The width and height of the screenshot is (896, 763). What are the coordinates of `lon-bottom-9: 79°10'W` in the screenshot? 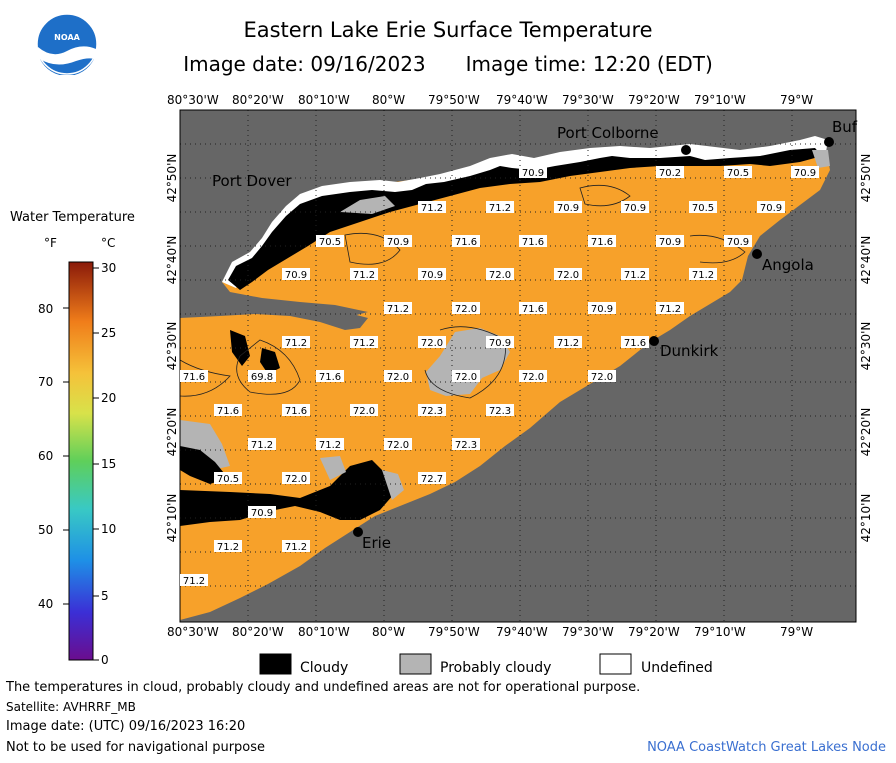 It's located at (720, 632).